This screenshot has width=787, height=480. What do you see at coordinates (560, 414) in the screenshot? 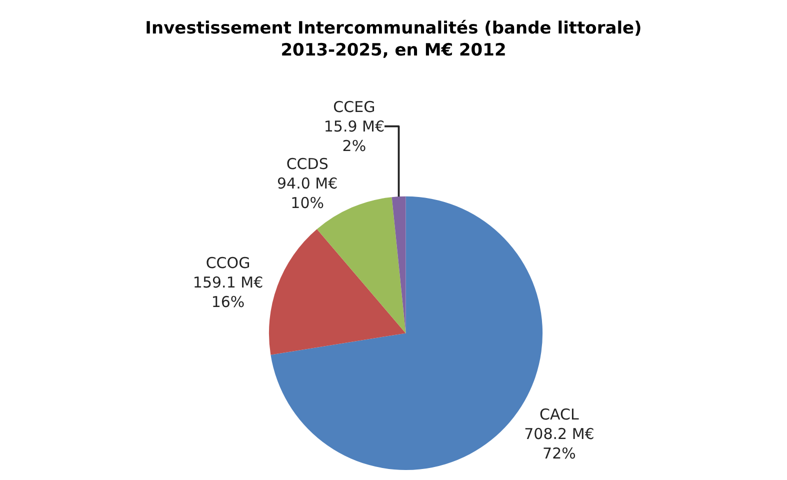
I see `slice-label: CACL` at bounding box center [560, 414].